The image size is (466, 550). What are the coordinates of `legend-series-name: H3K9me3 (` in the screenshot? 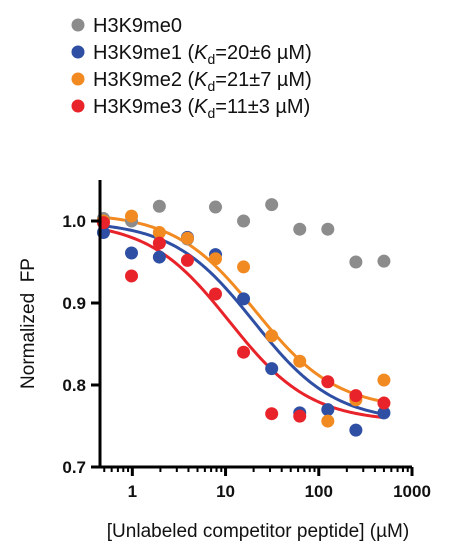 It's located at (143, 107).